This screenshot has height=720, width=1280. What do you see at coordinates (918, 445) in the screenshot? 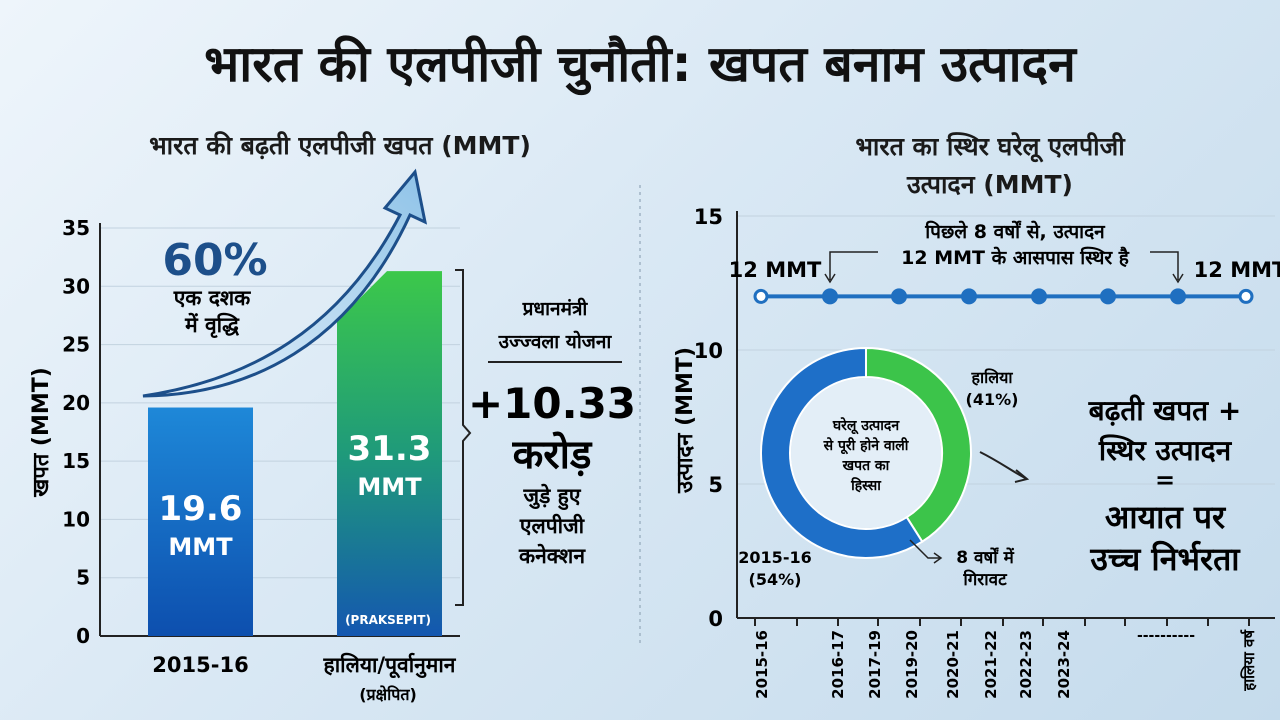
I see `donut-slice-recent` at bounding box center [918, 445].